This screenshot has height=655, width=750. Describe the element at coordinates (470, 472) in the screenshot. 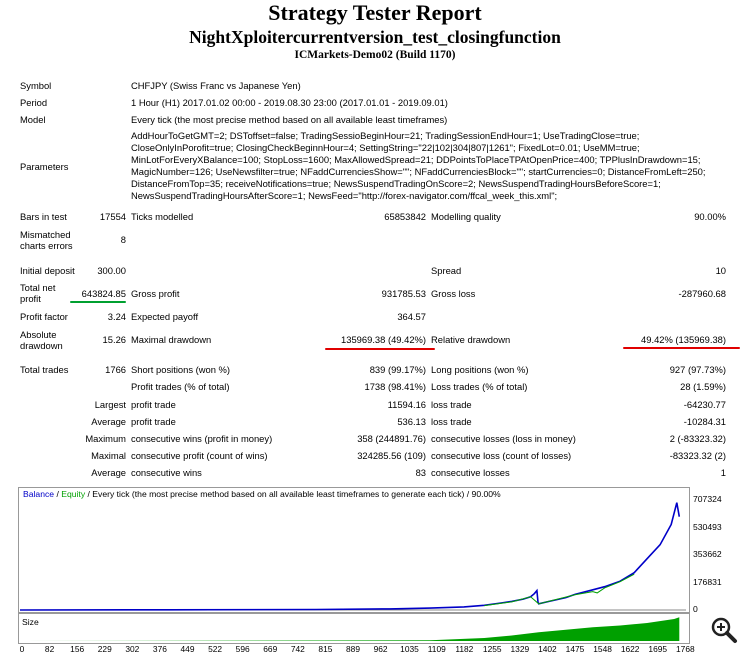

I see `avg-cons-losses-label: consecutive losses` at that location.